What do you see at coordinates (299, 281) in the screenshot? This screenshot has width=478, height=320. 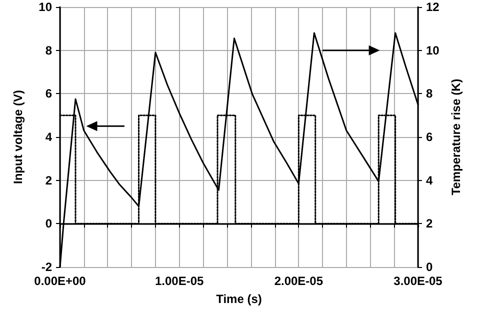 I see `x-tick-label: 2.00E-05` at bounding box center [299, 281].